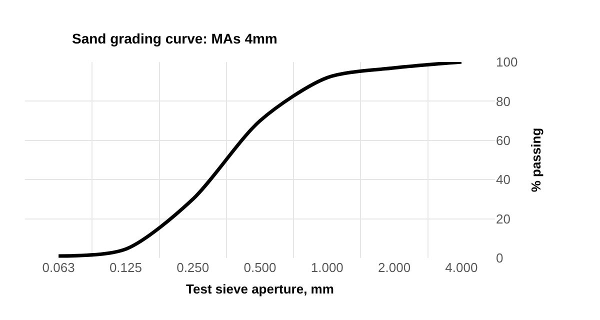 The height and width of the screenshot is (320, 600). Describe the element at coordinates (394, 267) in the screenshot. I see `x-tick-label: 2.000` at that location.